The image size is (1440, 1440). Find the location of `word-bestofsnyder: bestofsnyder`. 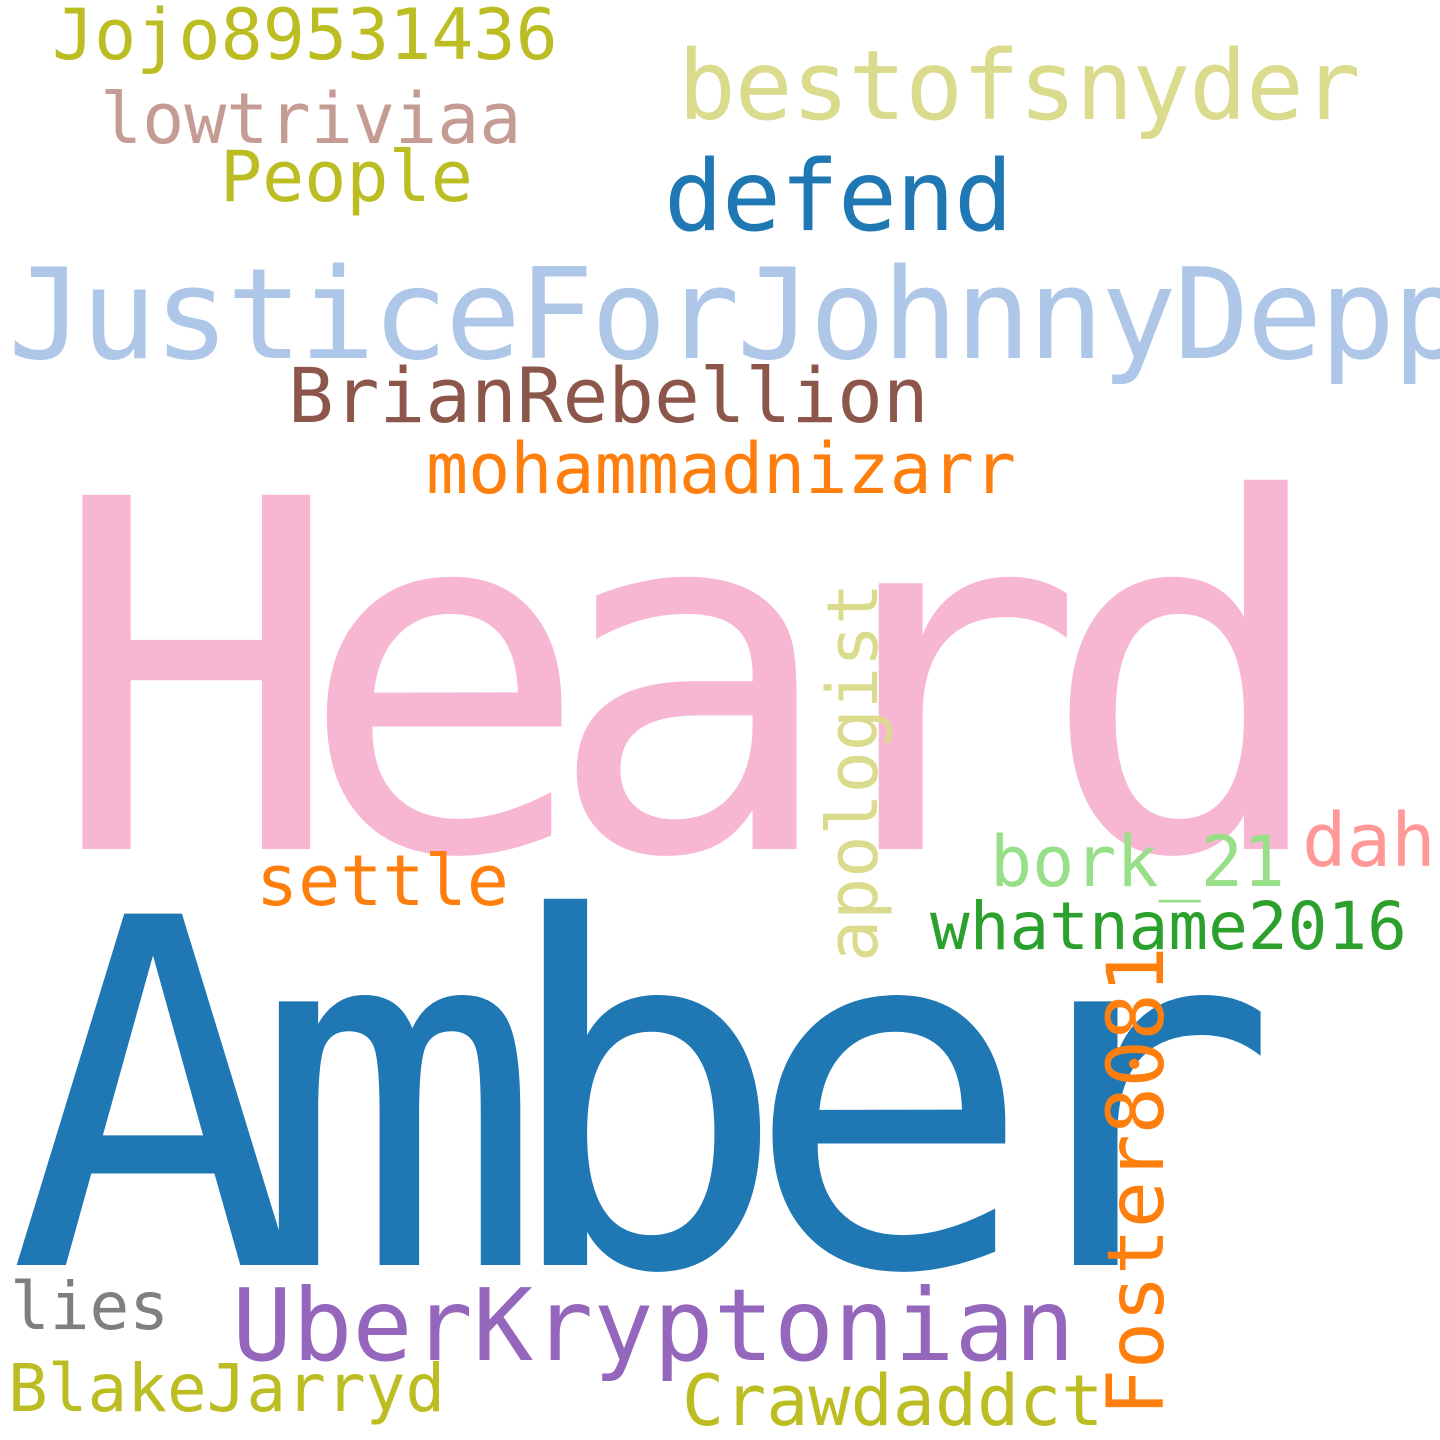

word-bestofsnyder: bestofsnyder is located at coordinates (1019, 86).